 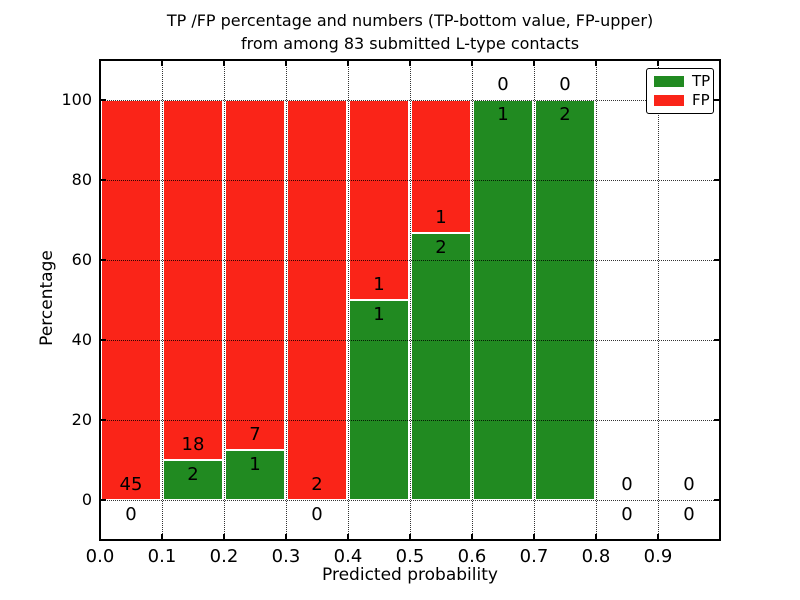 I want to click on fp-count-label: 18, so click(x=193, y=444).